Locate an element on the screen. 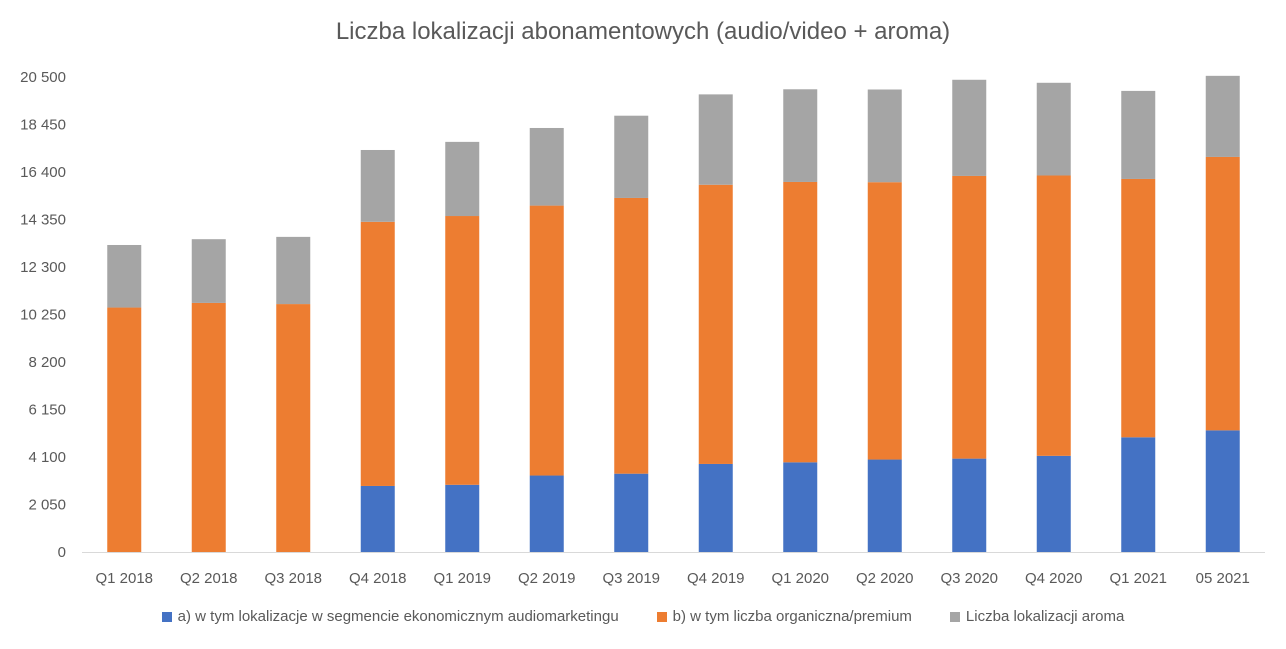 This screenshot has width=1286, height=649. x-tick-label: Q3 2018 is located at coordinates (293, 578).